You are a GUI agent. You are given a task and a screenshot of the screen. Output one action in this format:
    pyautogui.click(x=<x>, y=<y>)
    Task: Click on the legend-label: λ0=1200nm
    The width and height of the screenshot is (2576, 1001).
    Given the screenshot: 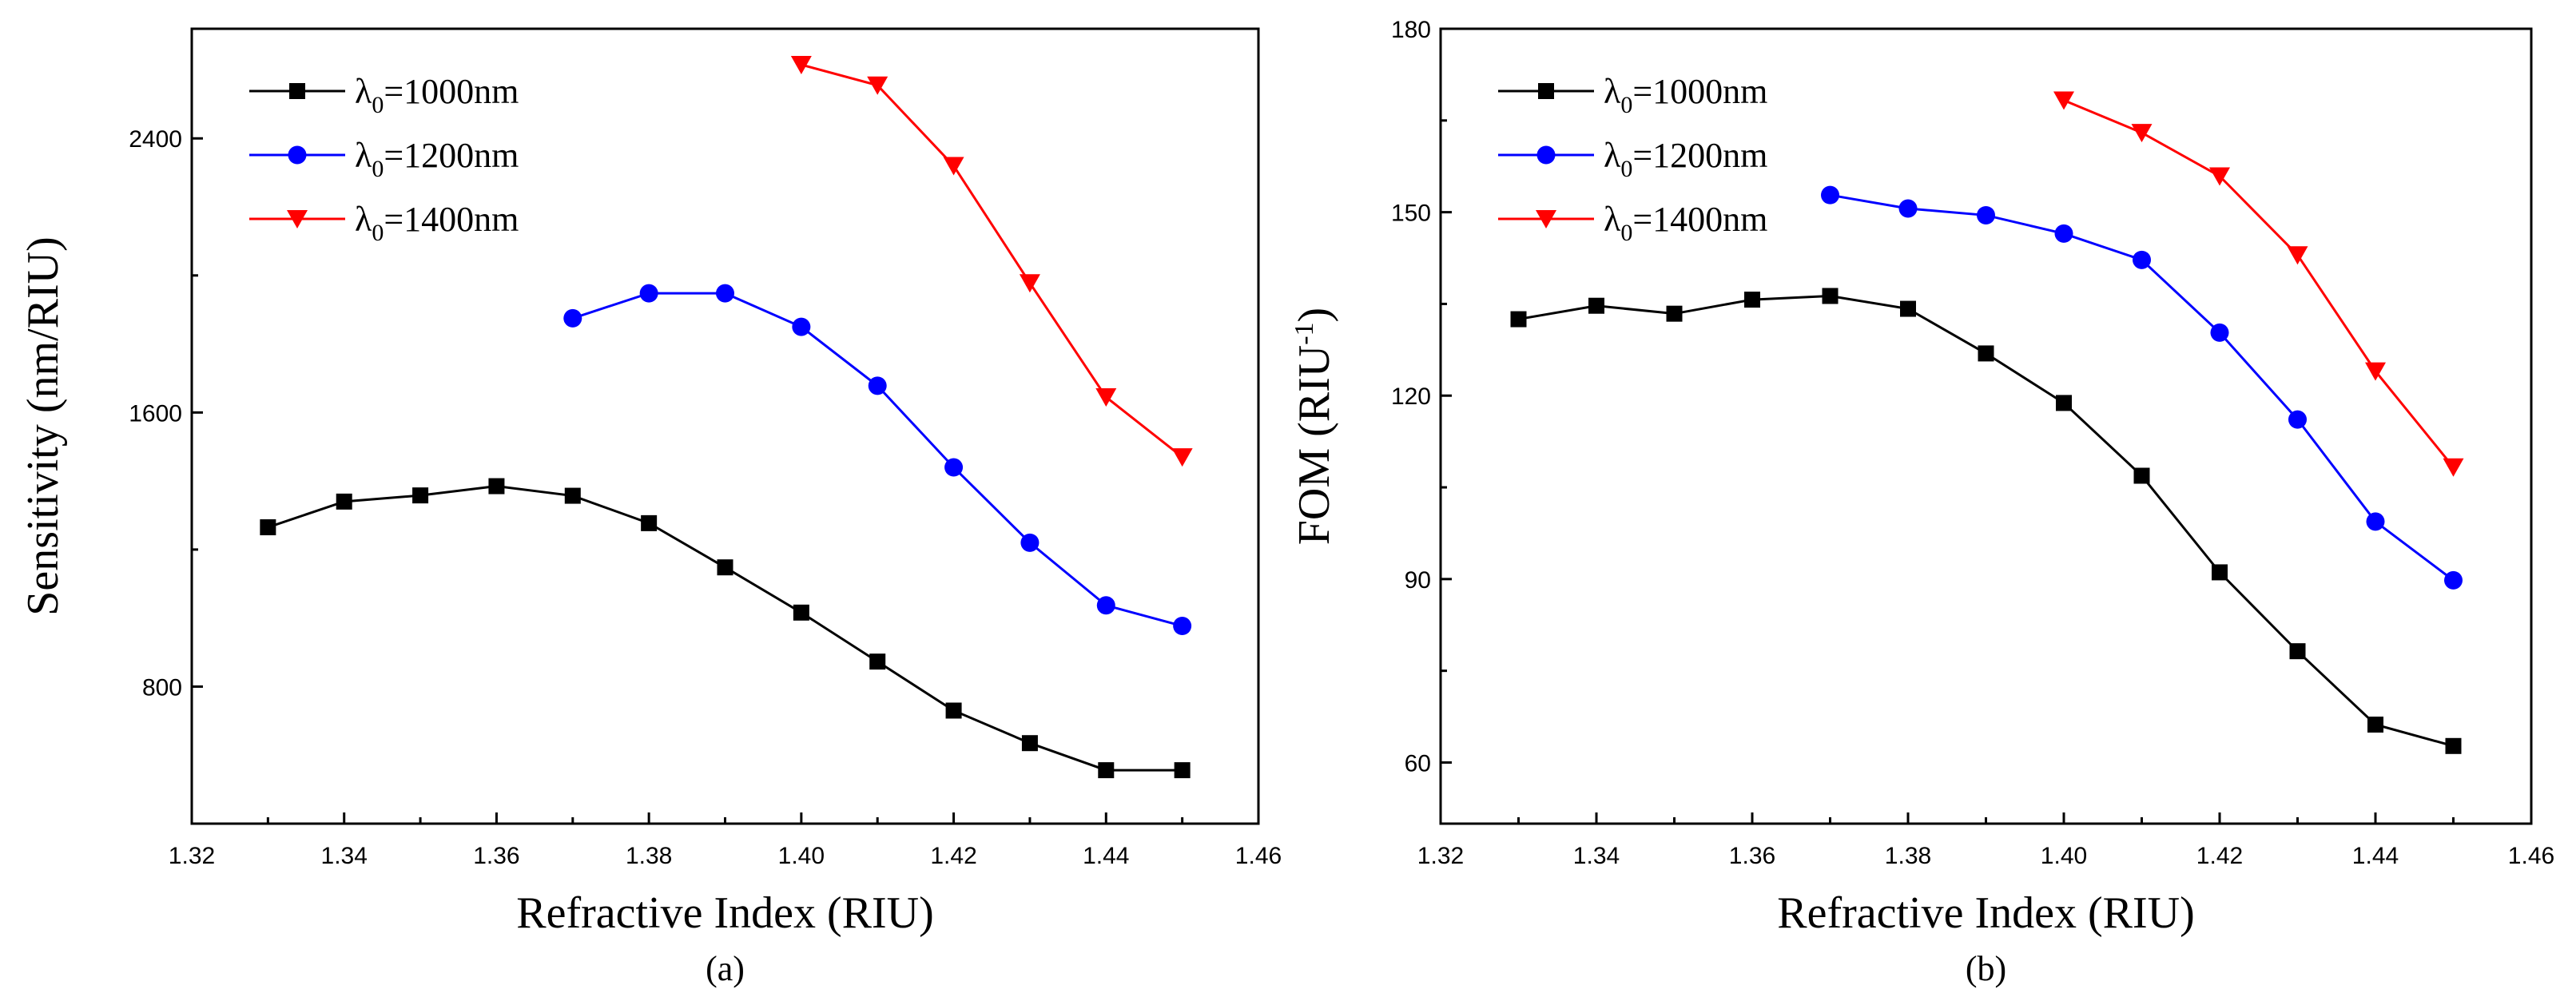 What is the action you would take?
    pyautogui.click(x=1685, y=159)
    